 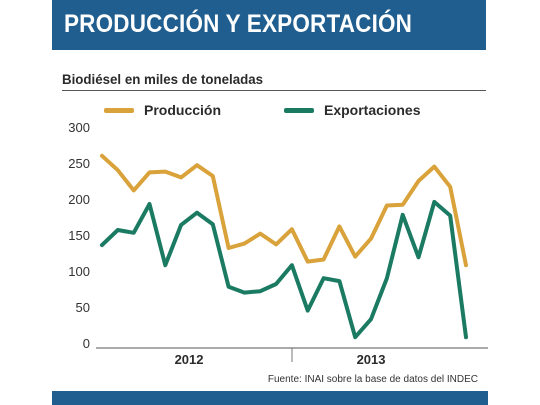 What do you see at coordinates (189, 359) in the screenshot?
I see `year-label: 2012` at bounding box center [189, 359].